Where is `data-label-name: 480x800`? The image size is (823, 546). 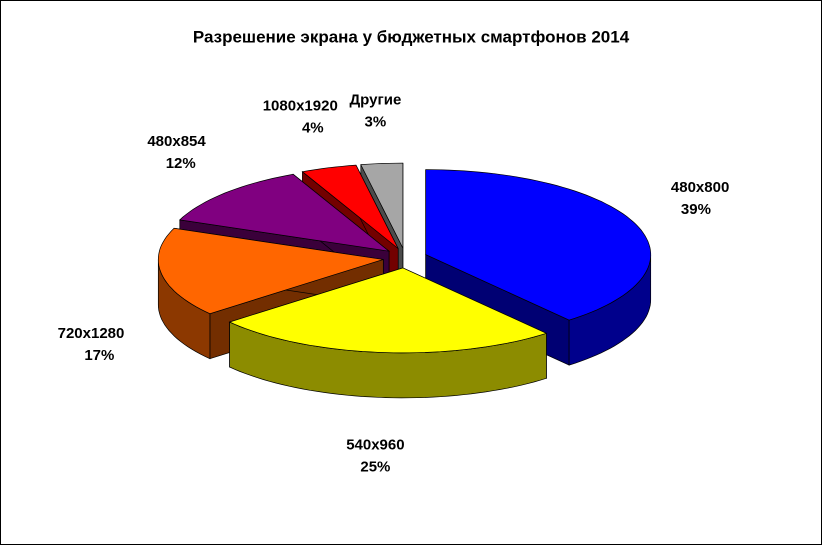 data-label-name: 480x800 is located at coordinates (700, 187).